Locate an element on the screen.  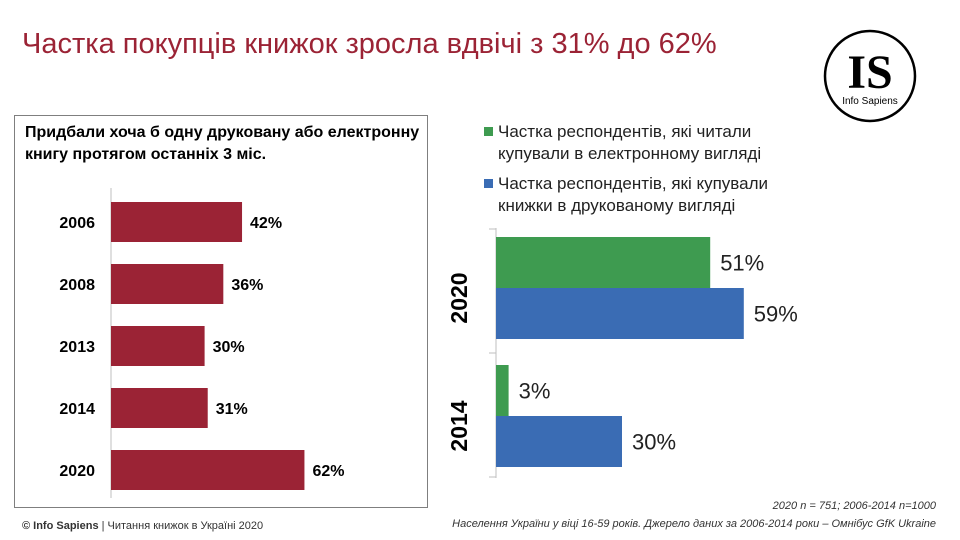
left-category-label: 2008 is located at coordinates (77, 285).